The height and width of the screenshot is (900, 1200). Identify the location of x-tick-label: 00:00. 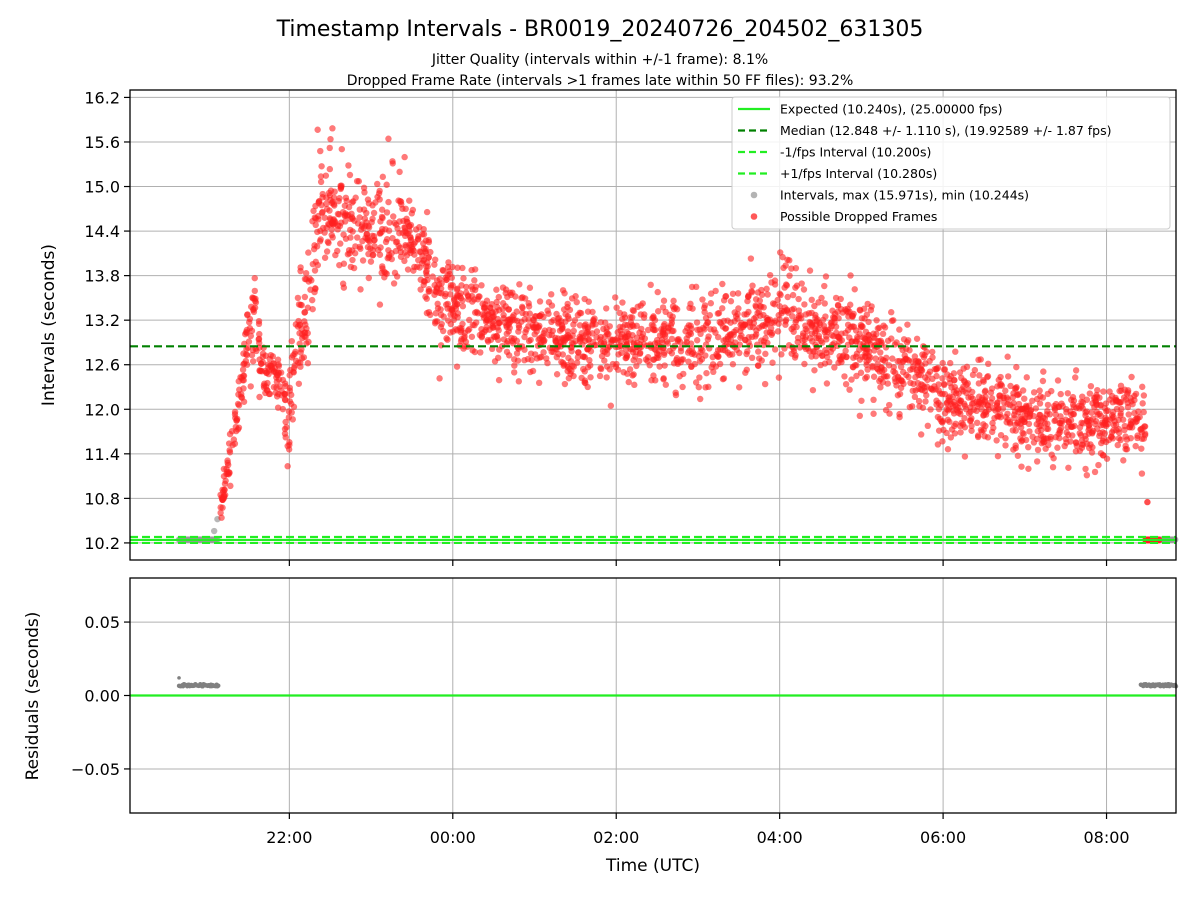
(453, 837).